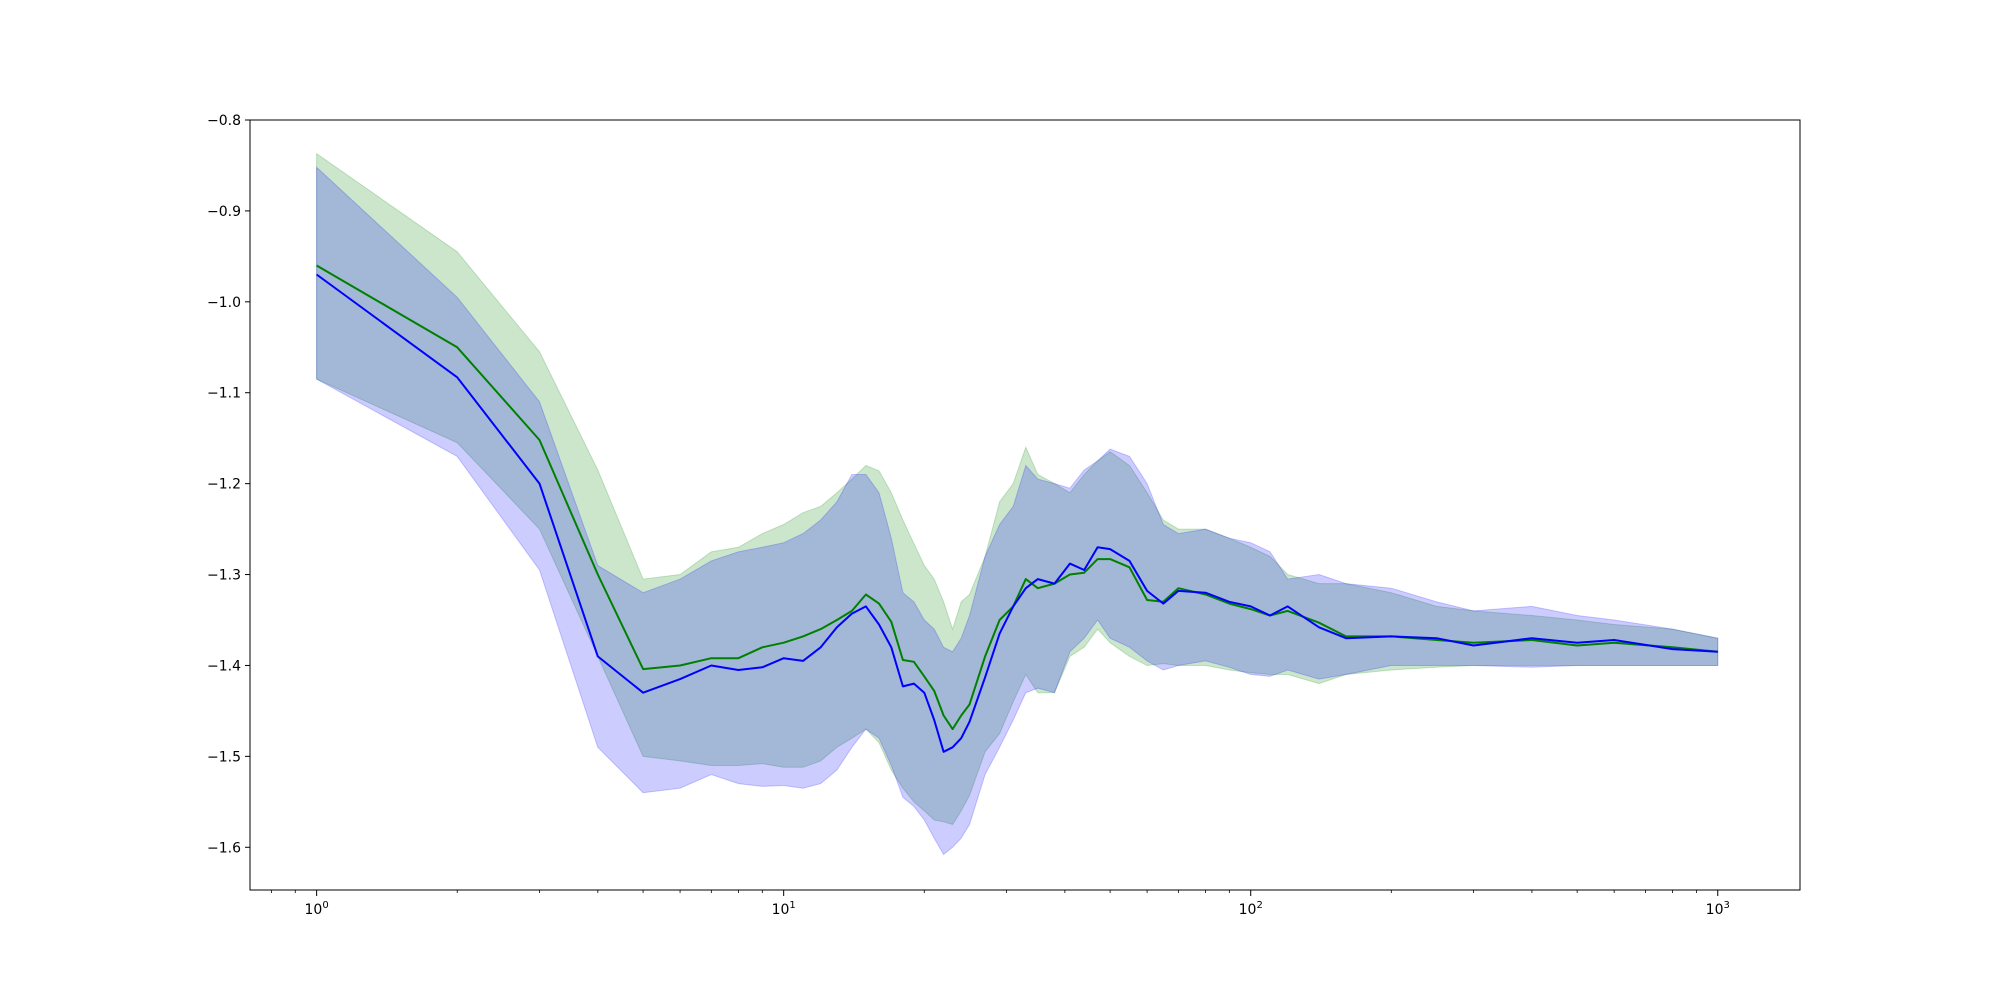 The image size is (2000, 1000). What do you see at coordinates (224, 848) in the screenshot?
I see `y-tick-label: −1.6` at bounding box center [224, 848].